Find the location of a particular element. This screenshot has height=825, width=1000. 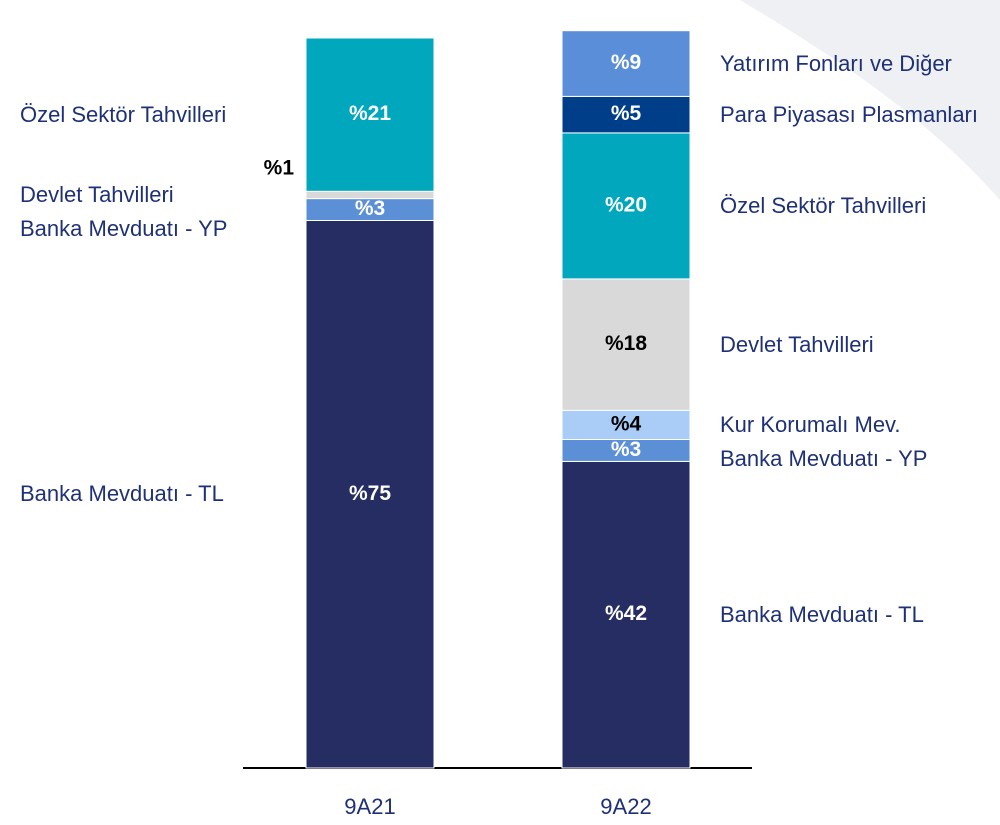

data-label: %21 is located at coordinates (370, 113).